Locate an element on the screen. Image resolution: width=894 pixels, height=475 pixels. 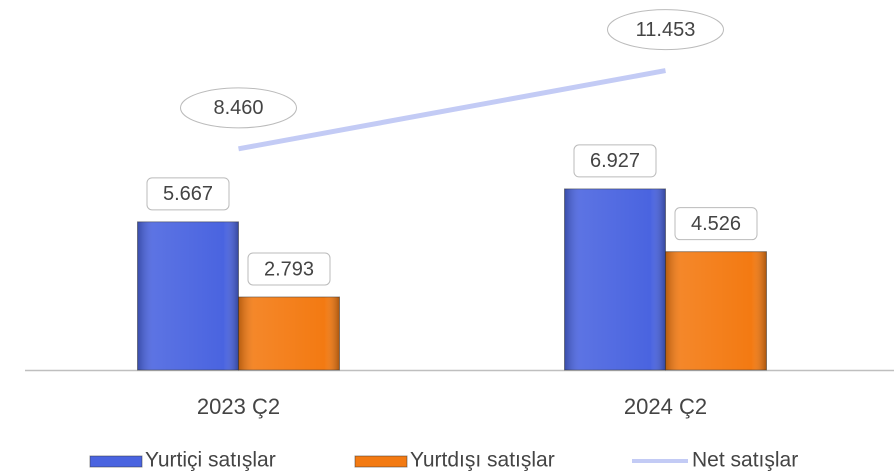
x-tick-label: 2024 Ç2 is located at coordinates (665, 406).